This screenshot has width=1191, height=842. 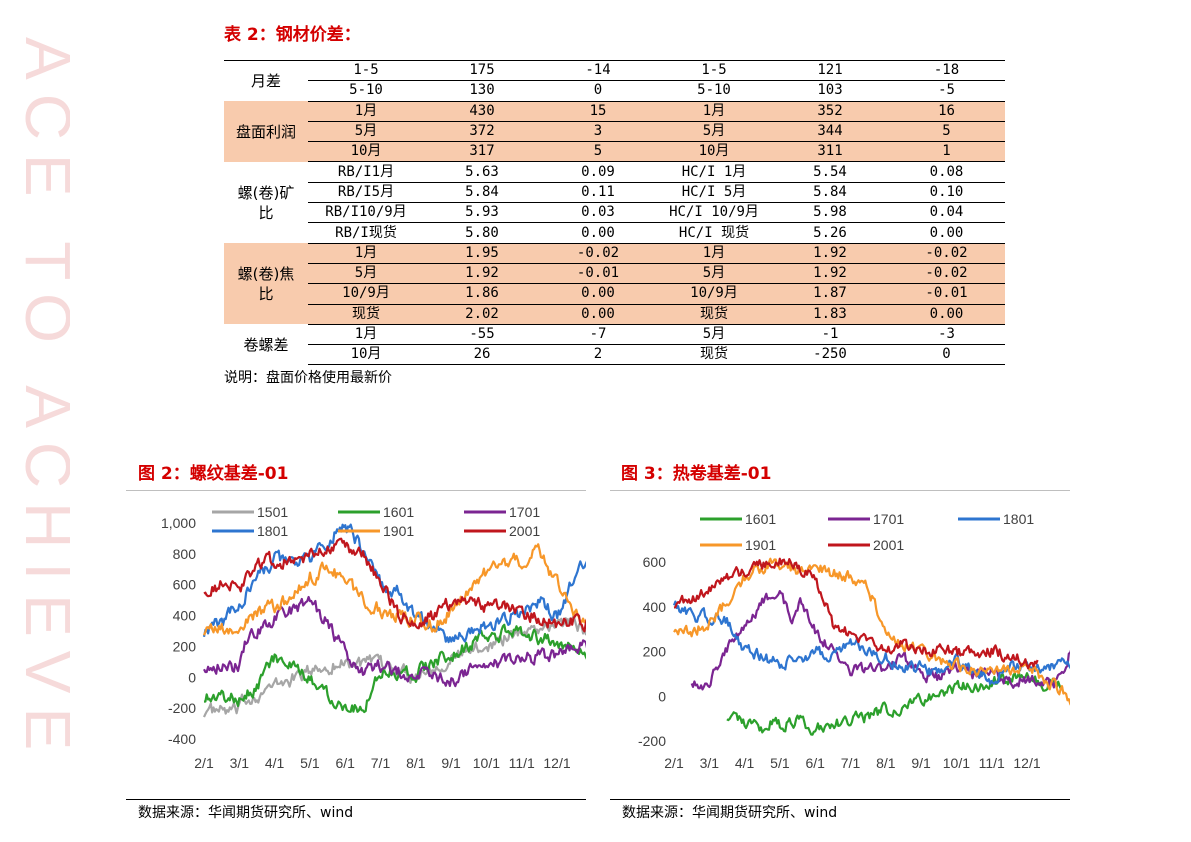 What do you see at coordinates (482, 335) in the screenshot?
I see `table-cell: -55` at bounding box center [482, 335].